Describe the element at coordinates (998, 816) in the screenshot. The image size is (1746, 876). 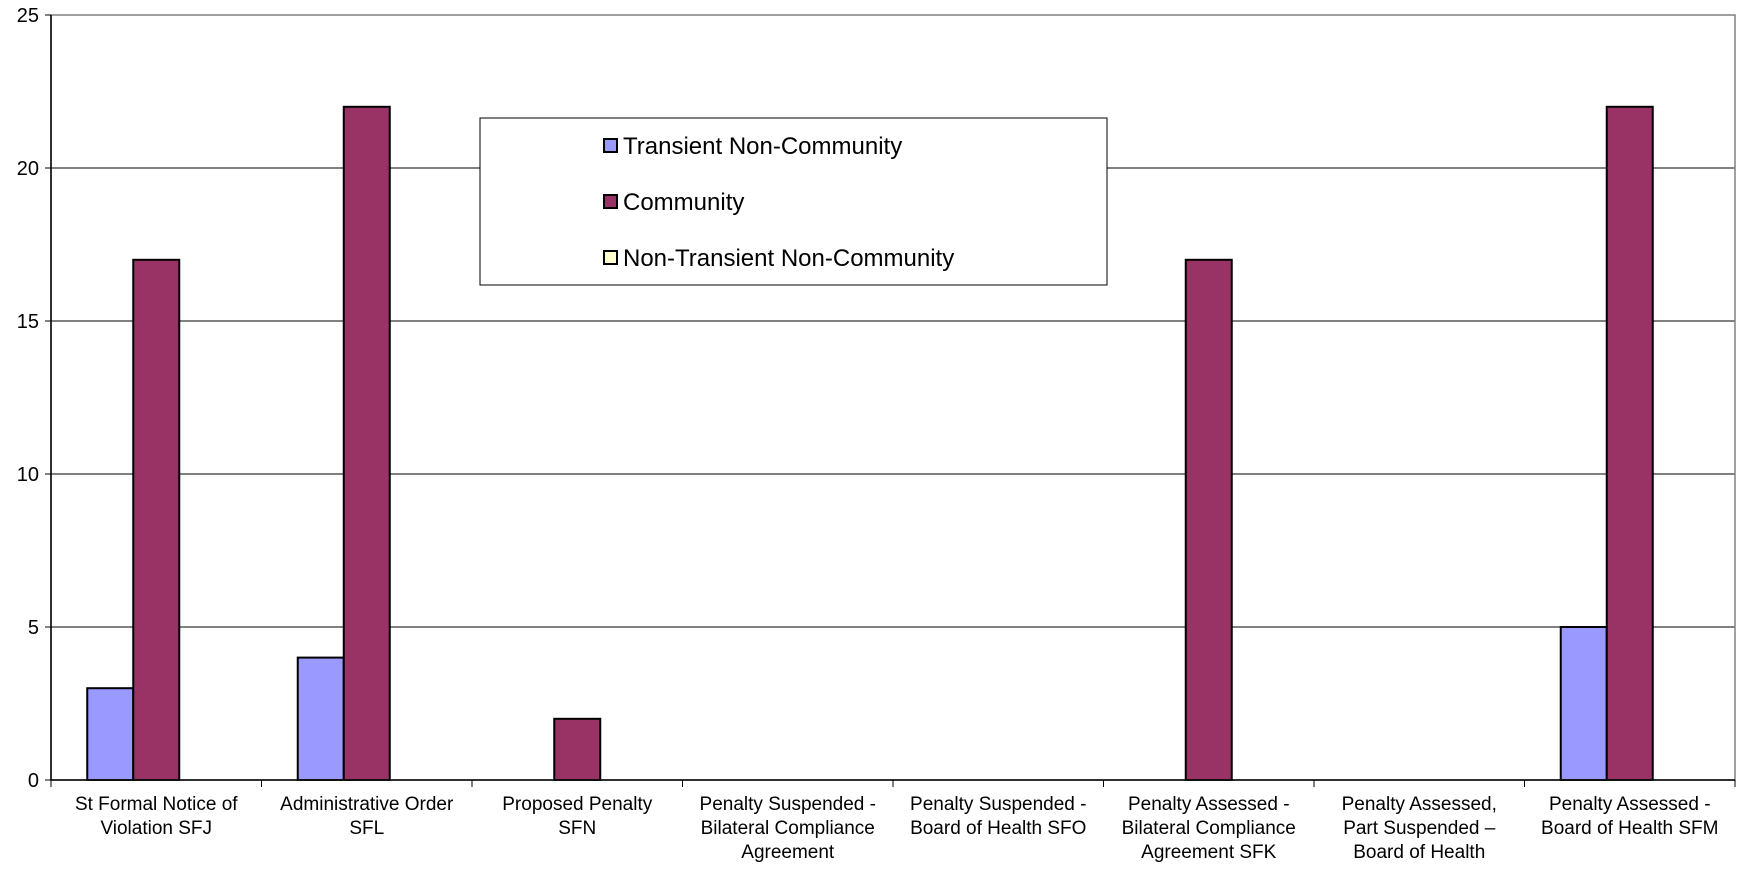
I see `x-tick-label: Penalty Suspended - Board of Health SFO` at that location.